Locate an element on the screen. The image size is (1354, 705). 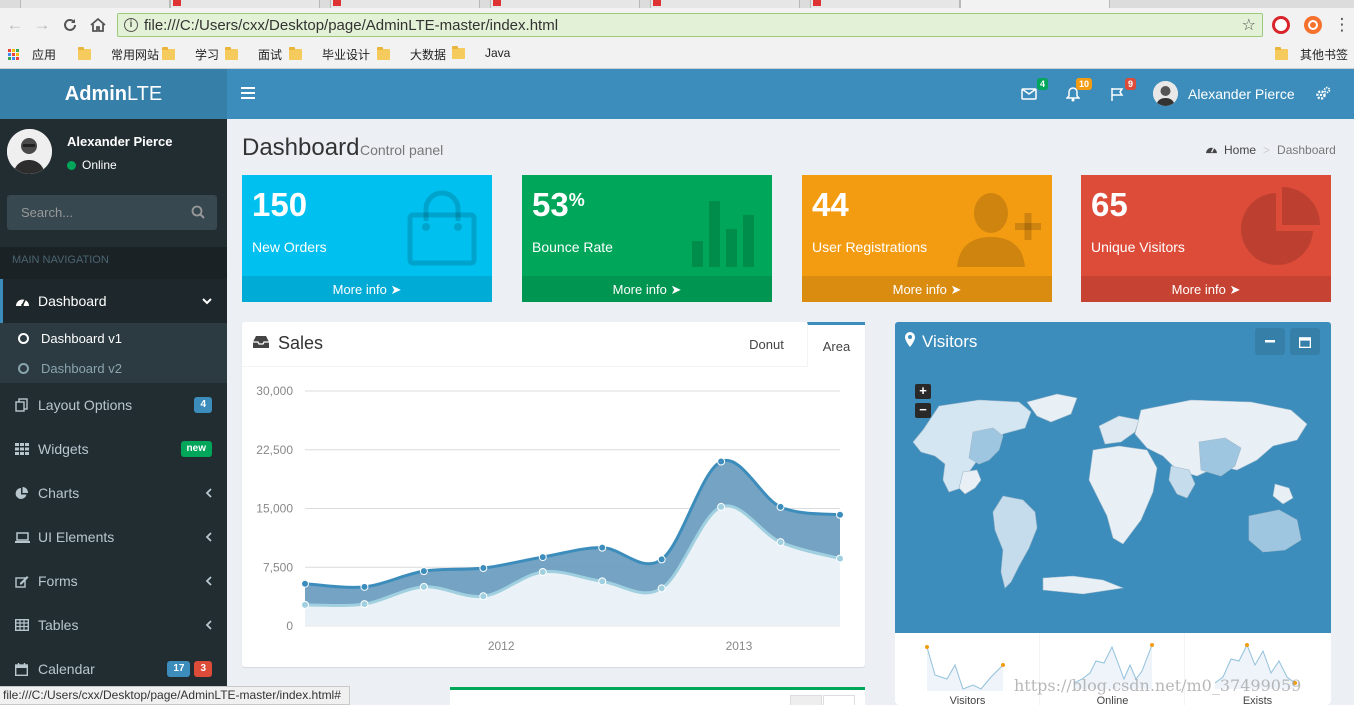
stat-box-user-registrations: 44 User Registrations More info ➤ is located at coordinates (927, 238).